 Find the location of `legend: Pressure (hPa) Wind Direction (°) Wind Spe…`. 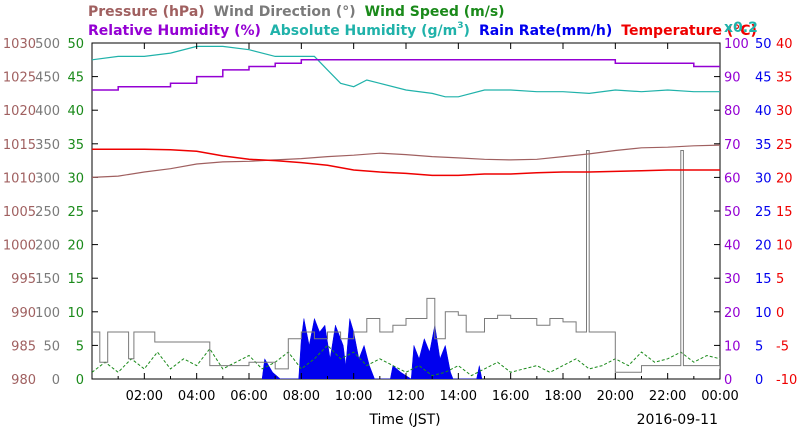

legend: Pressure (hPa) Wind Direction (°) Wind Spe… is located at coordinates (423, 21).